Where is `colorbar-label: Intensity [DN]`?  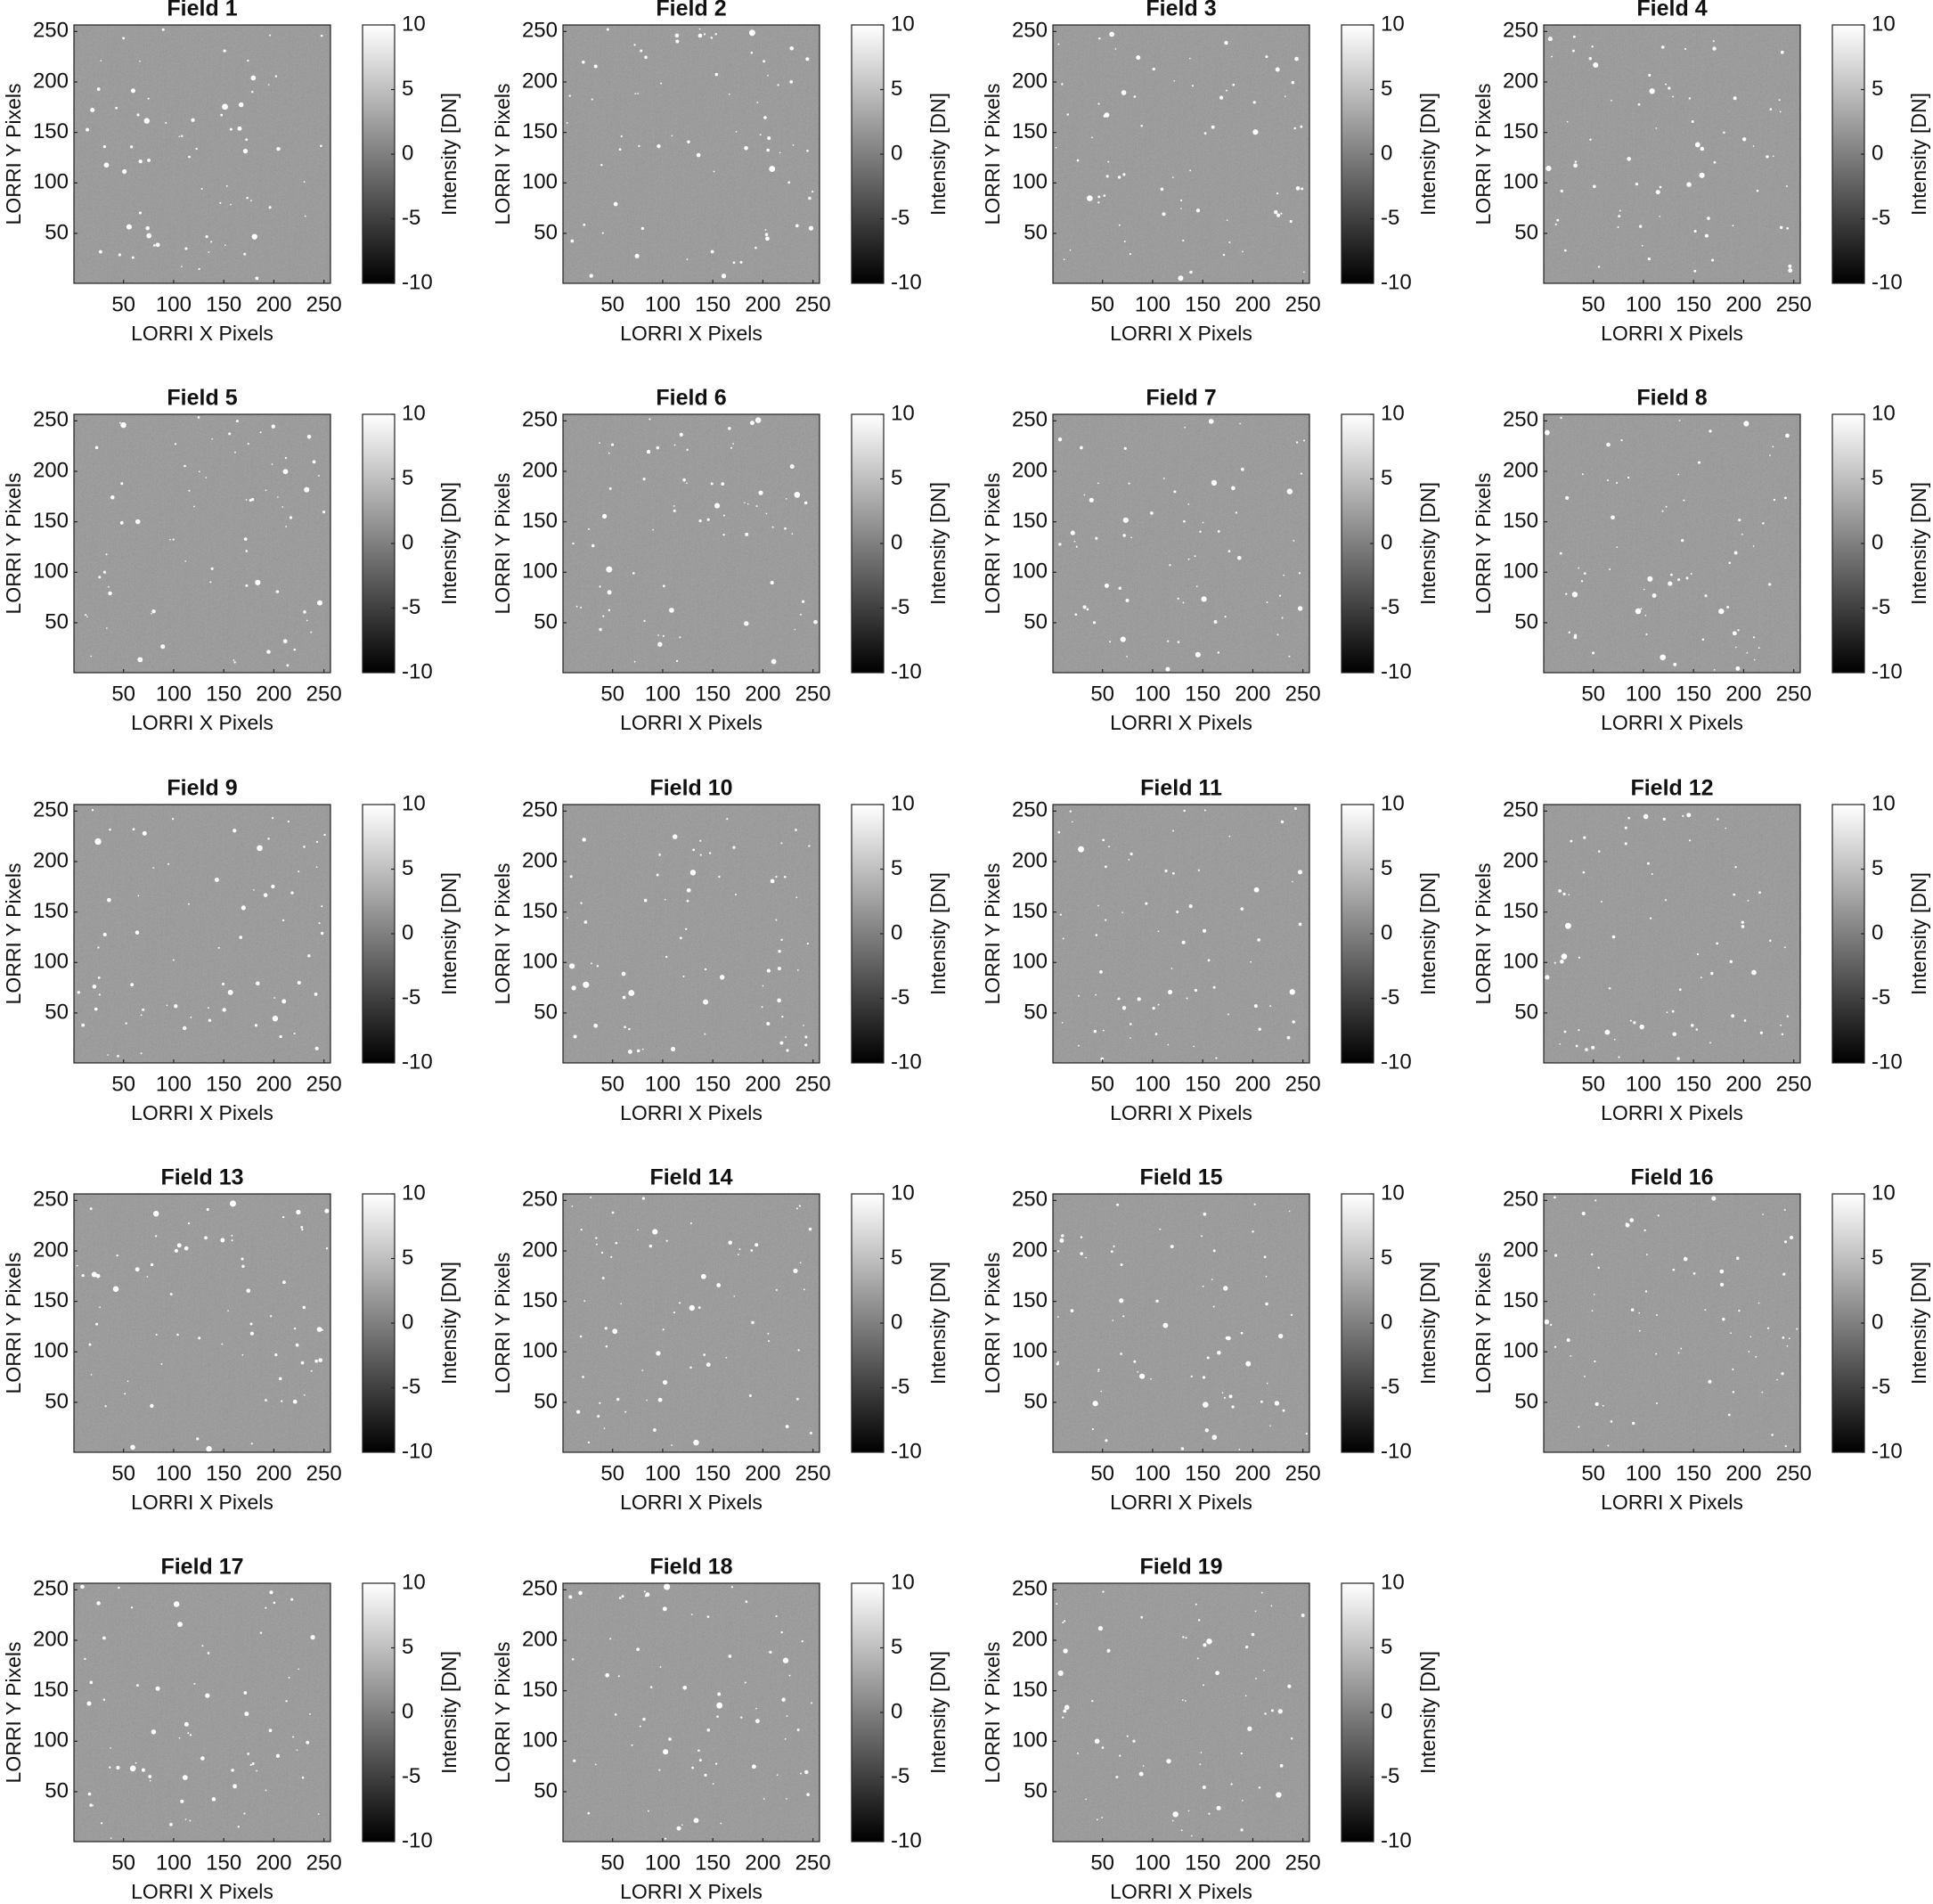 colorbar-label: Intensity [DN] is located at coordinates (1428, 1323).